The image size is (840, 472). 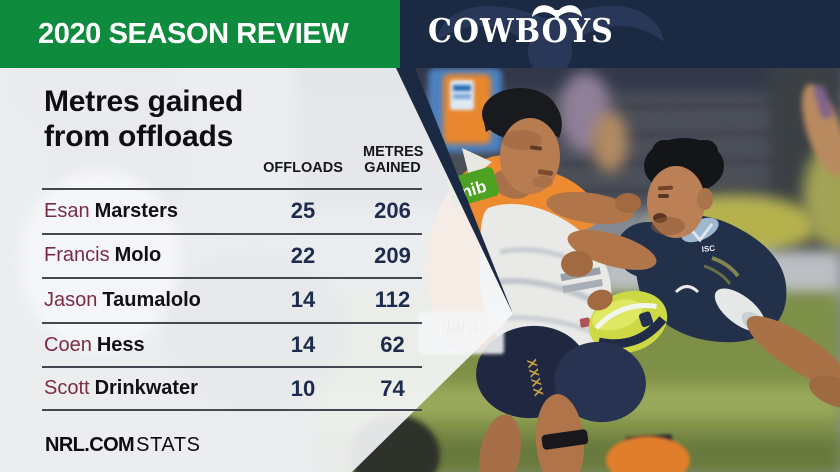 What do you see at coordinates (232, 210) in the screenshot?
I see `table-row: Esan Marsters 25 206` at bounding box center [232, 210].